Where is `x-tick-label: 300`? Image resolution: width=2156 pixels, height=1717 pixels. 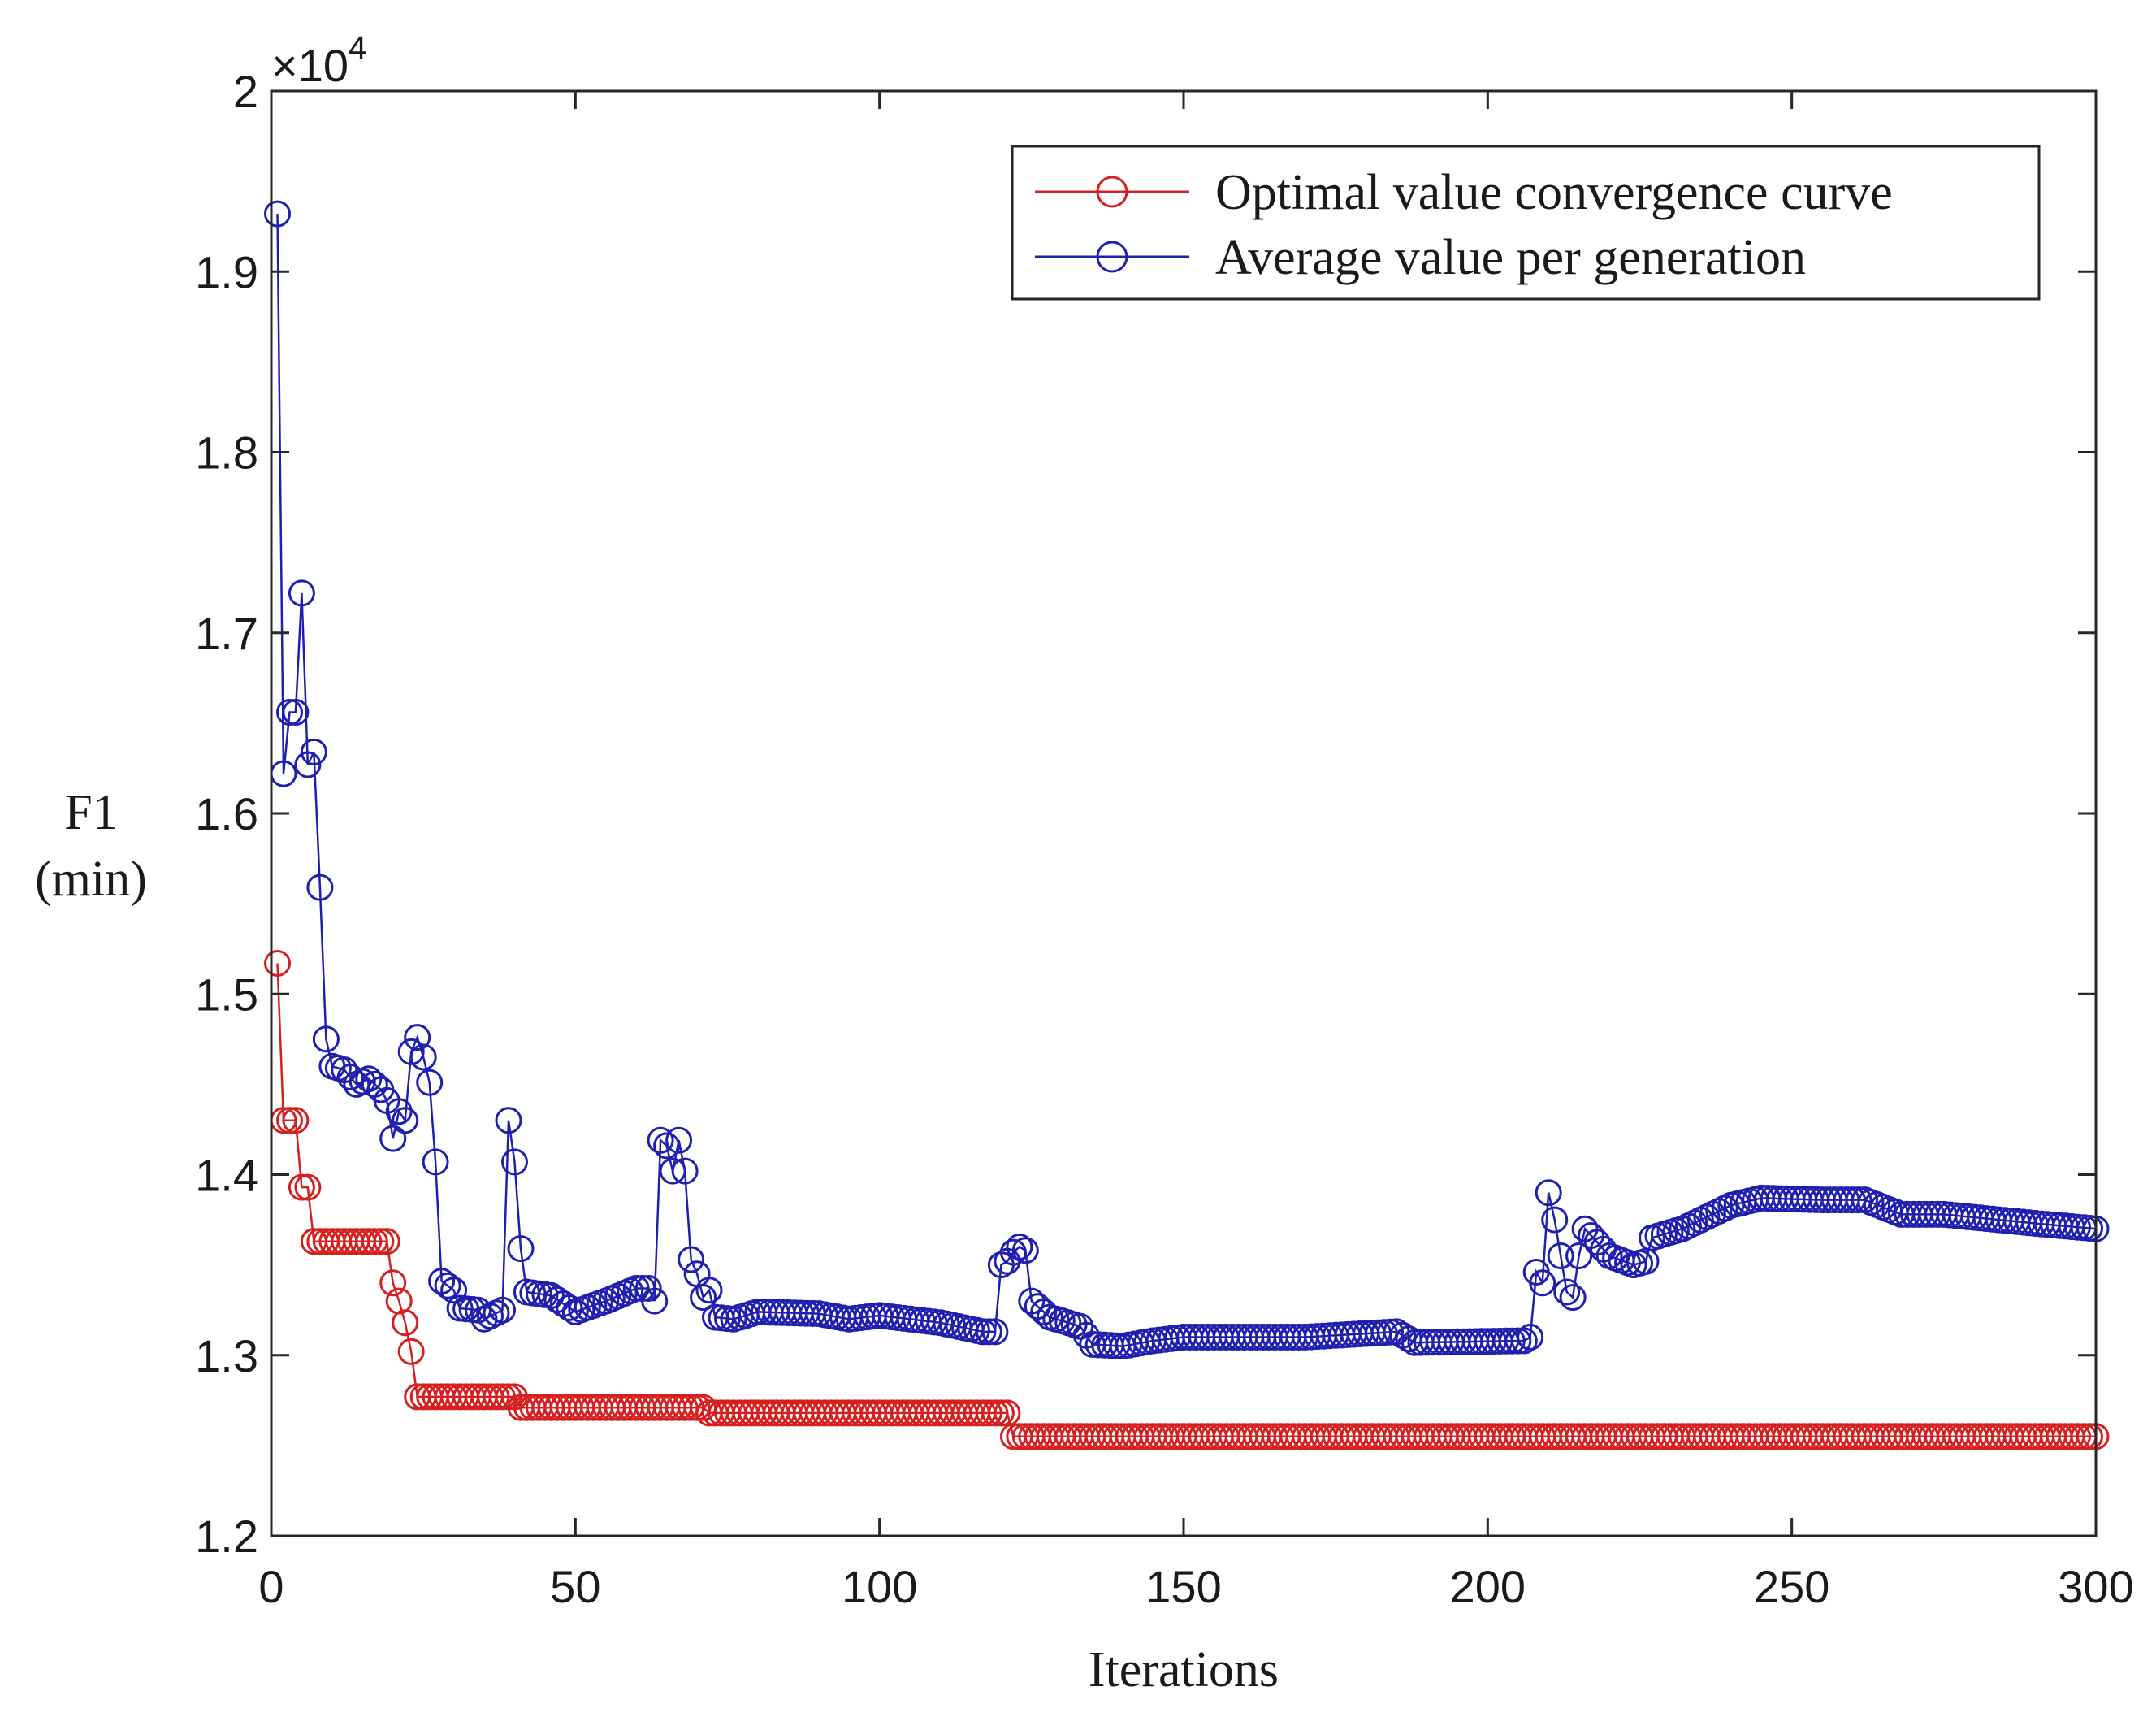
x-tick-label: 300 is located at coordinates (2096, 1586).